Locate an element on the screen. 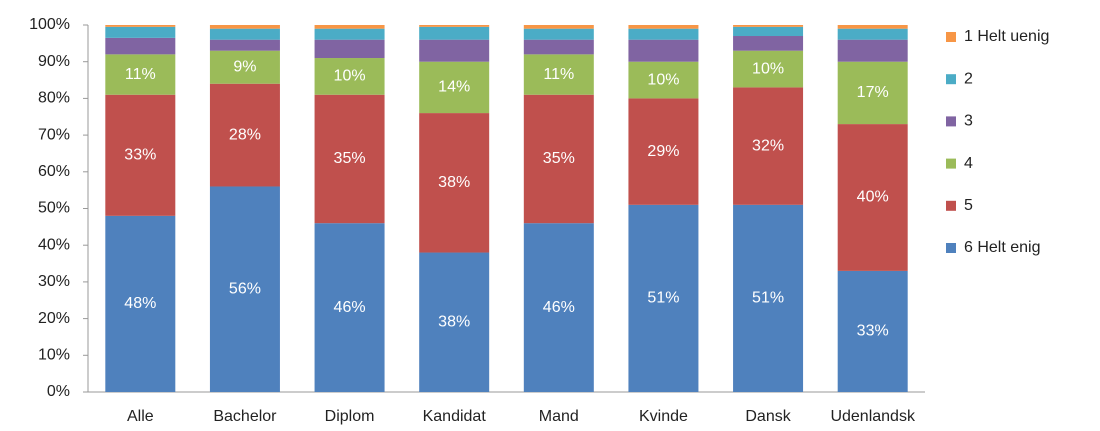 This screenshot has width=1100, height=431. y-tick-label: 30% is located at coordinates (54, 281).